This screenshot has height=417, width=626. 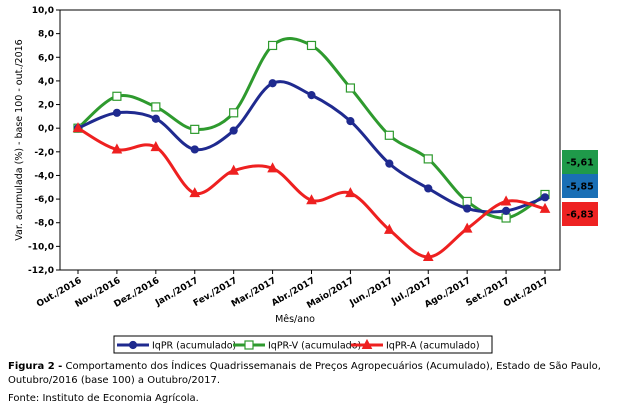 What do you see at coordinates (44, 200) in the screenshot?
I see `y-tick-label: -6,0` at bounding box center [44, 200].